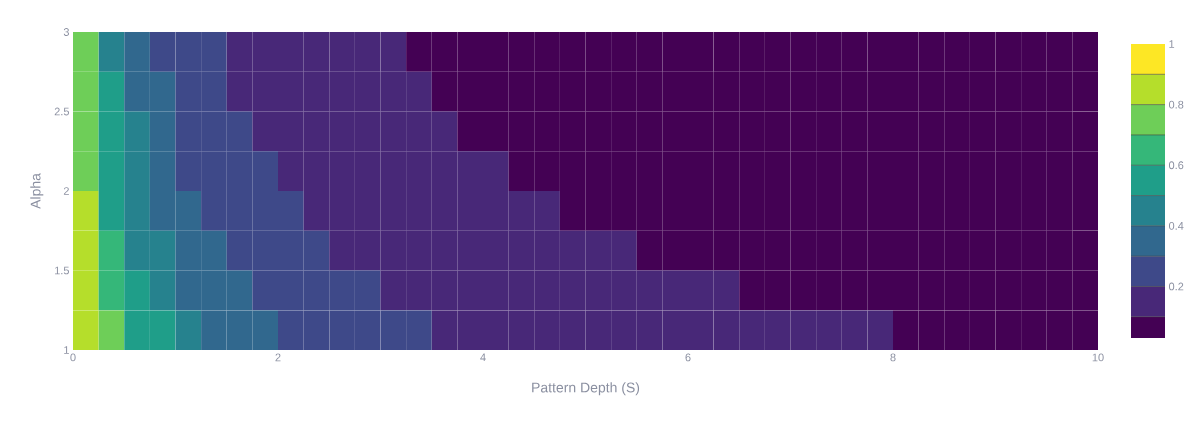 This screenshot has height=421, width=1203. What do you see at coordinates (61, 111) in the screenshot?
I see `y-tick-label: 2.5` at bounding box center [61, 111].